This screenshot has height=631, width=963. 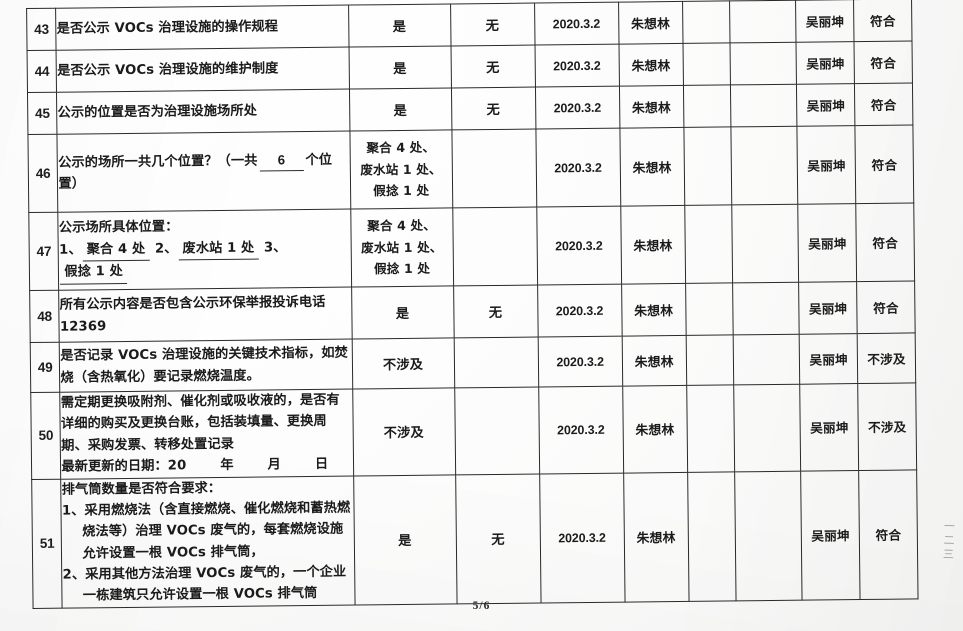 I want to click on row-item-text: 公示的场所一共几个位置？（一共 6 个位置）, so click(x=204, y=172).